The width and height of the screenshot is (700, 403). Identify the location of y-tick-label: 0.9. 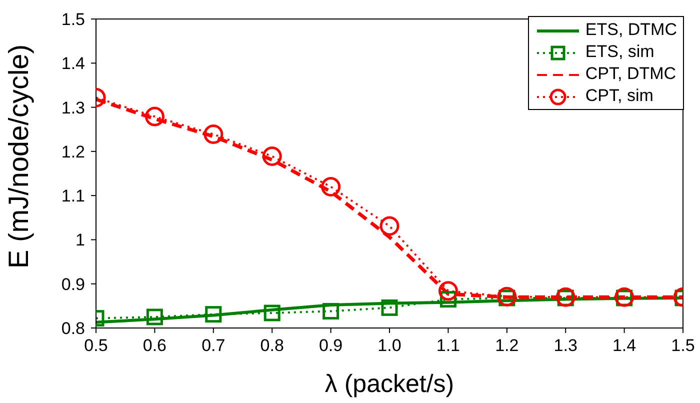
(73, 284).